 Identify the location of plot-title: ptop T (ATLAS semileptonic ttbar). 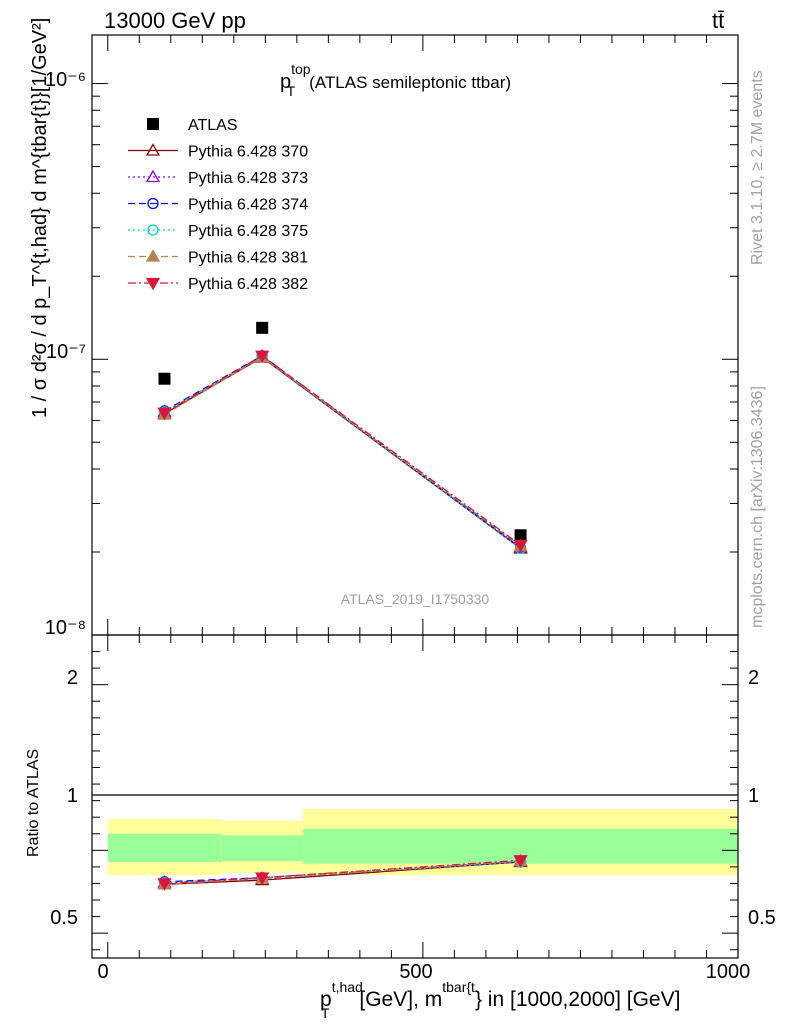
(395, 80).